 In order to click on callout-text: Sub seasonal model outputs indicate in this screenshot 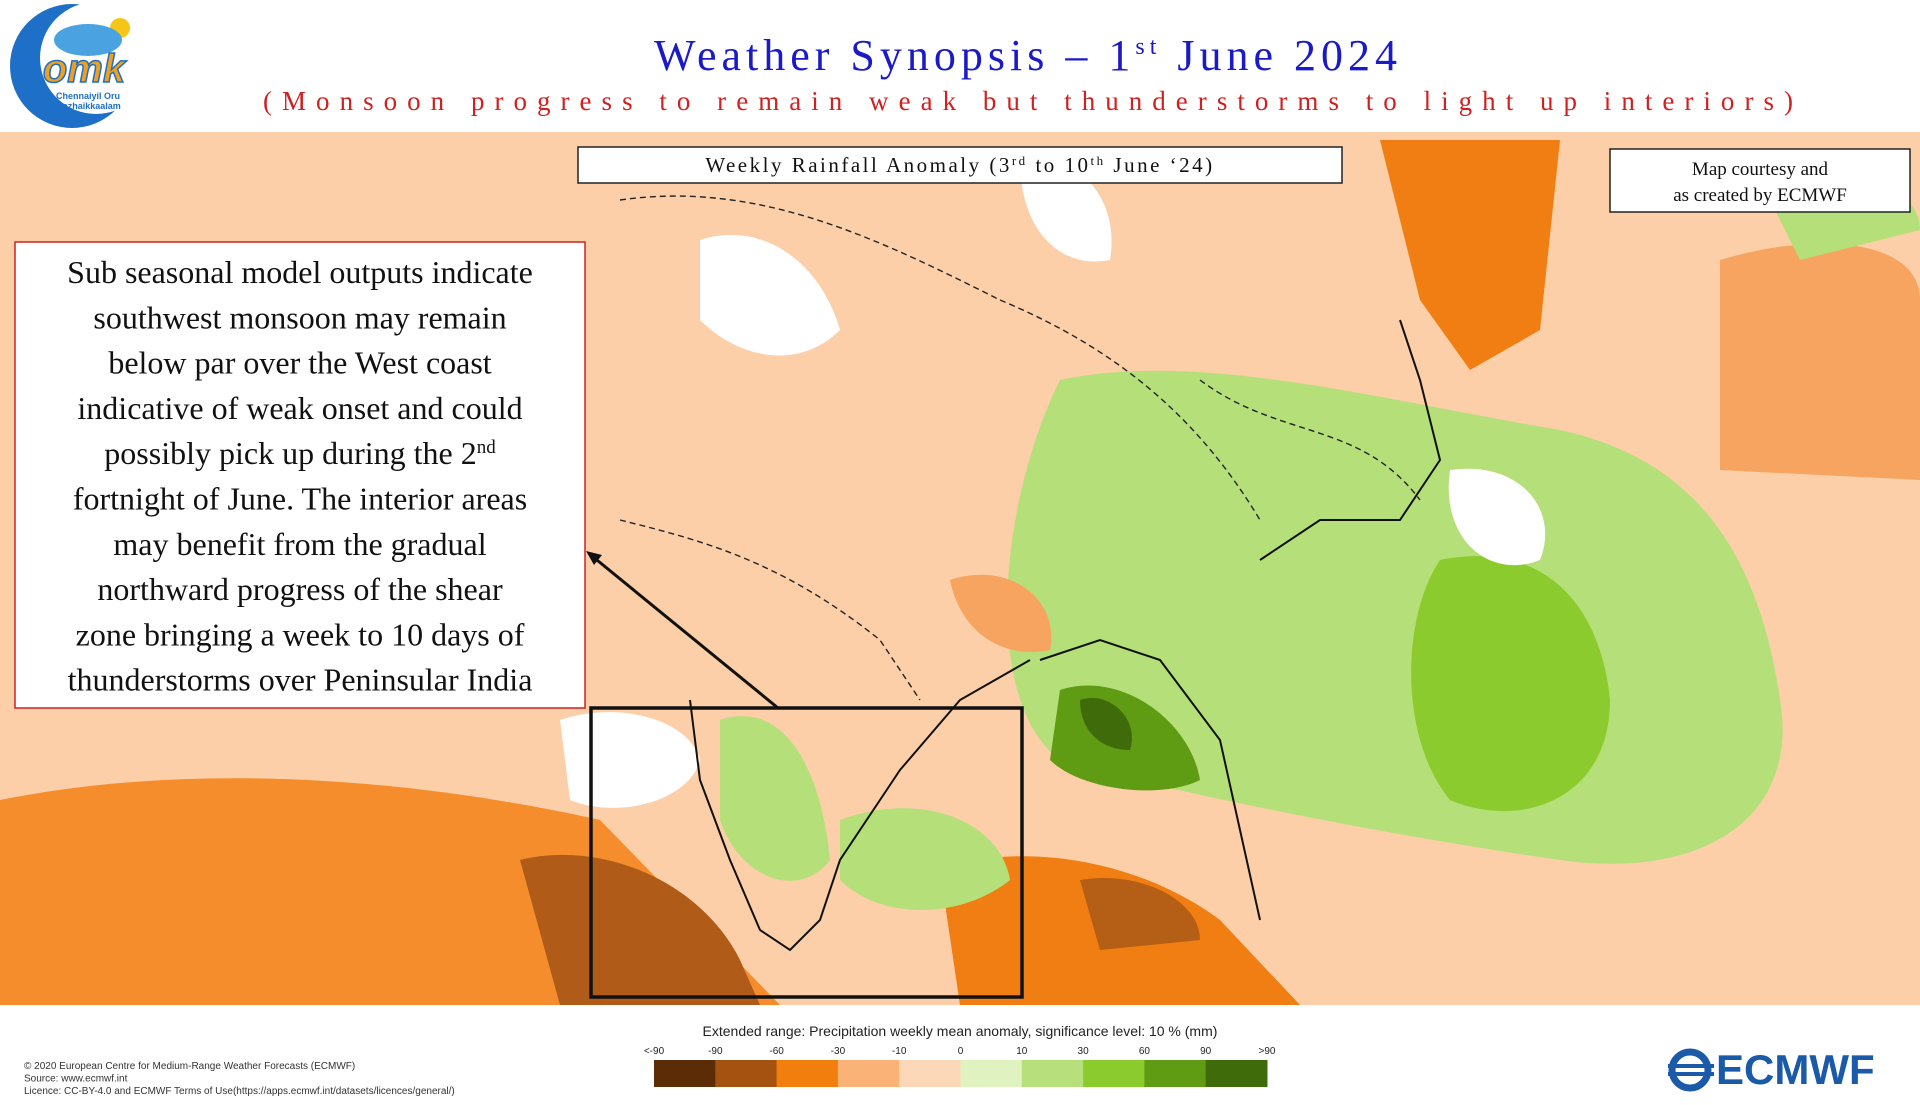, I will do `click(300, 272)`.